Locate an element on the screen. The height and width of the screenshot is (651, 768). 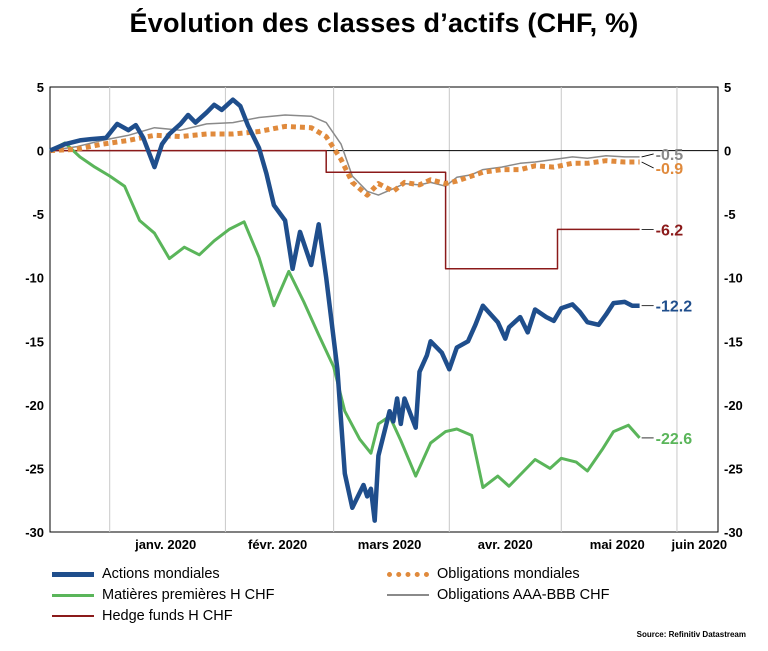
y-tick-label-left: -30 is located at coordinates (34, 532).